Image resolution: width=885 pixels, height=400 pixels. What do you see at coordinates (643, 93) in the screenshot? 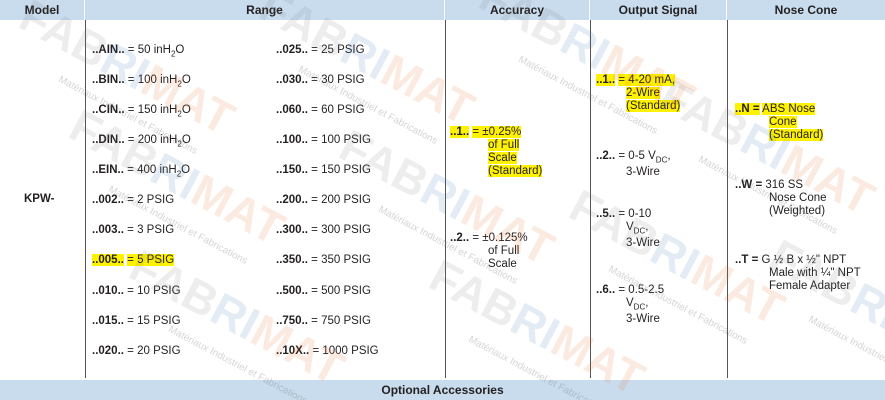
I see `option-text: 2-Wire` at bounding box center [643, 93].